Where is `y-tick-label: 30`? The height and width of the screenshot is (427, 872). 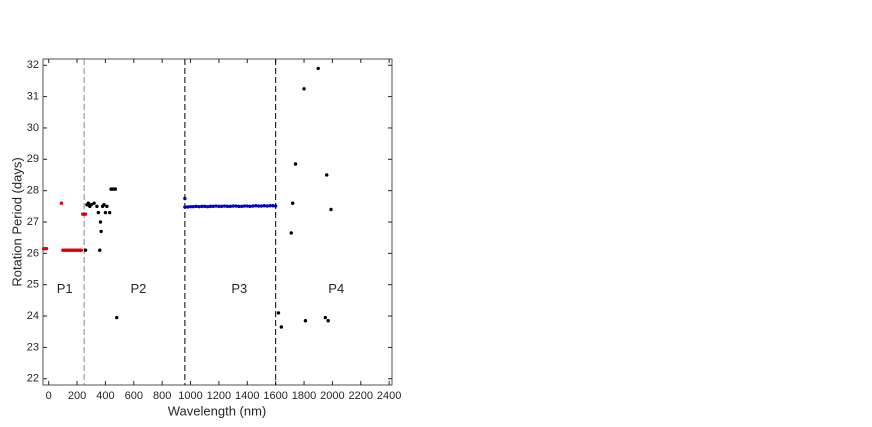 y-tick-label: 30 is located at coordinates (33, 128).